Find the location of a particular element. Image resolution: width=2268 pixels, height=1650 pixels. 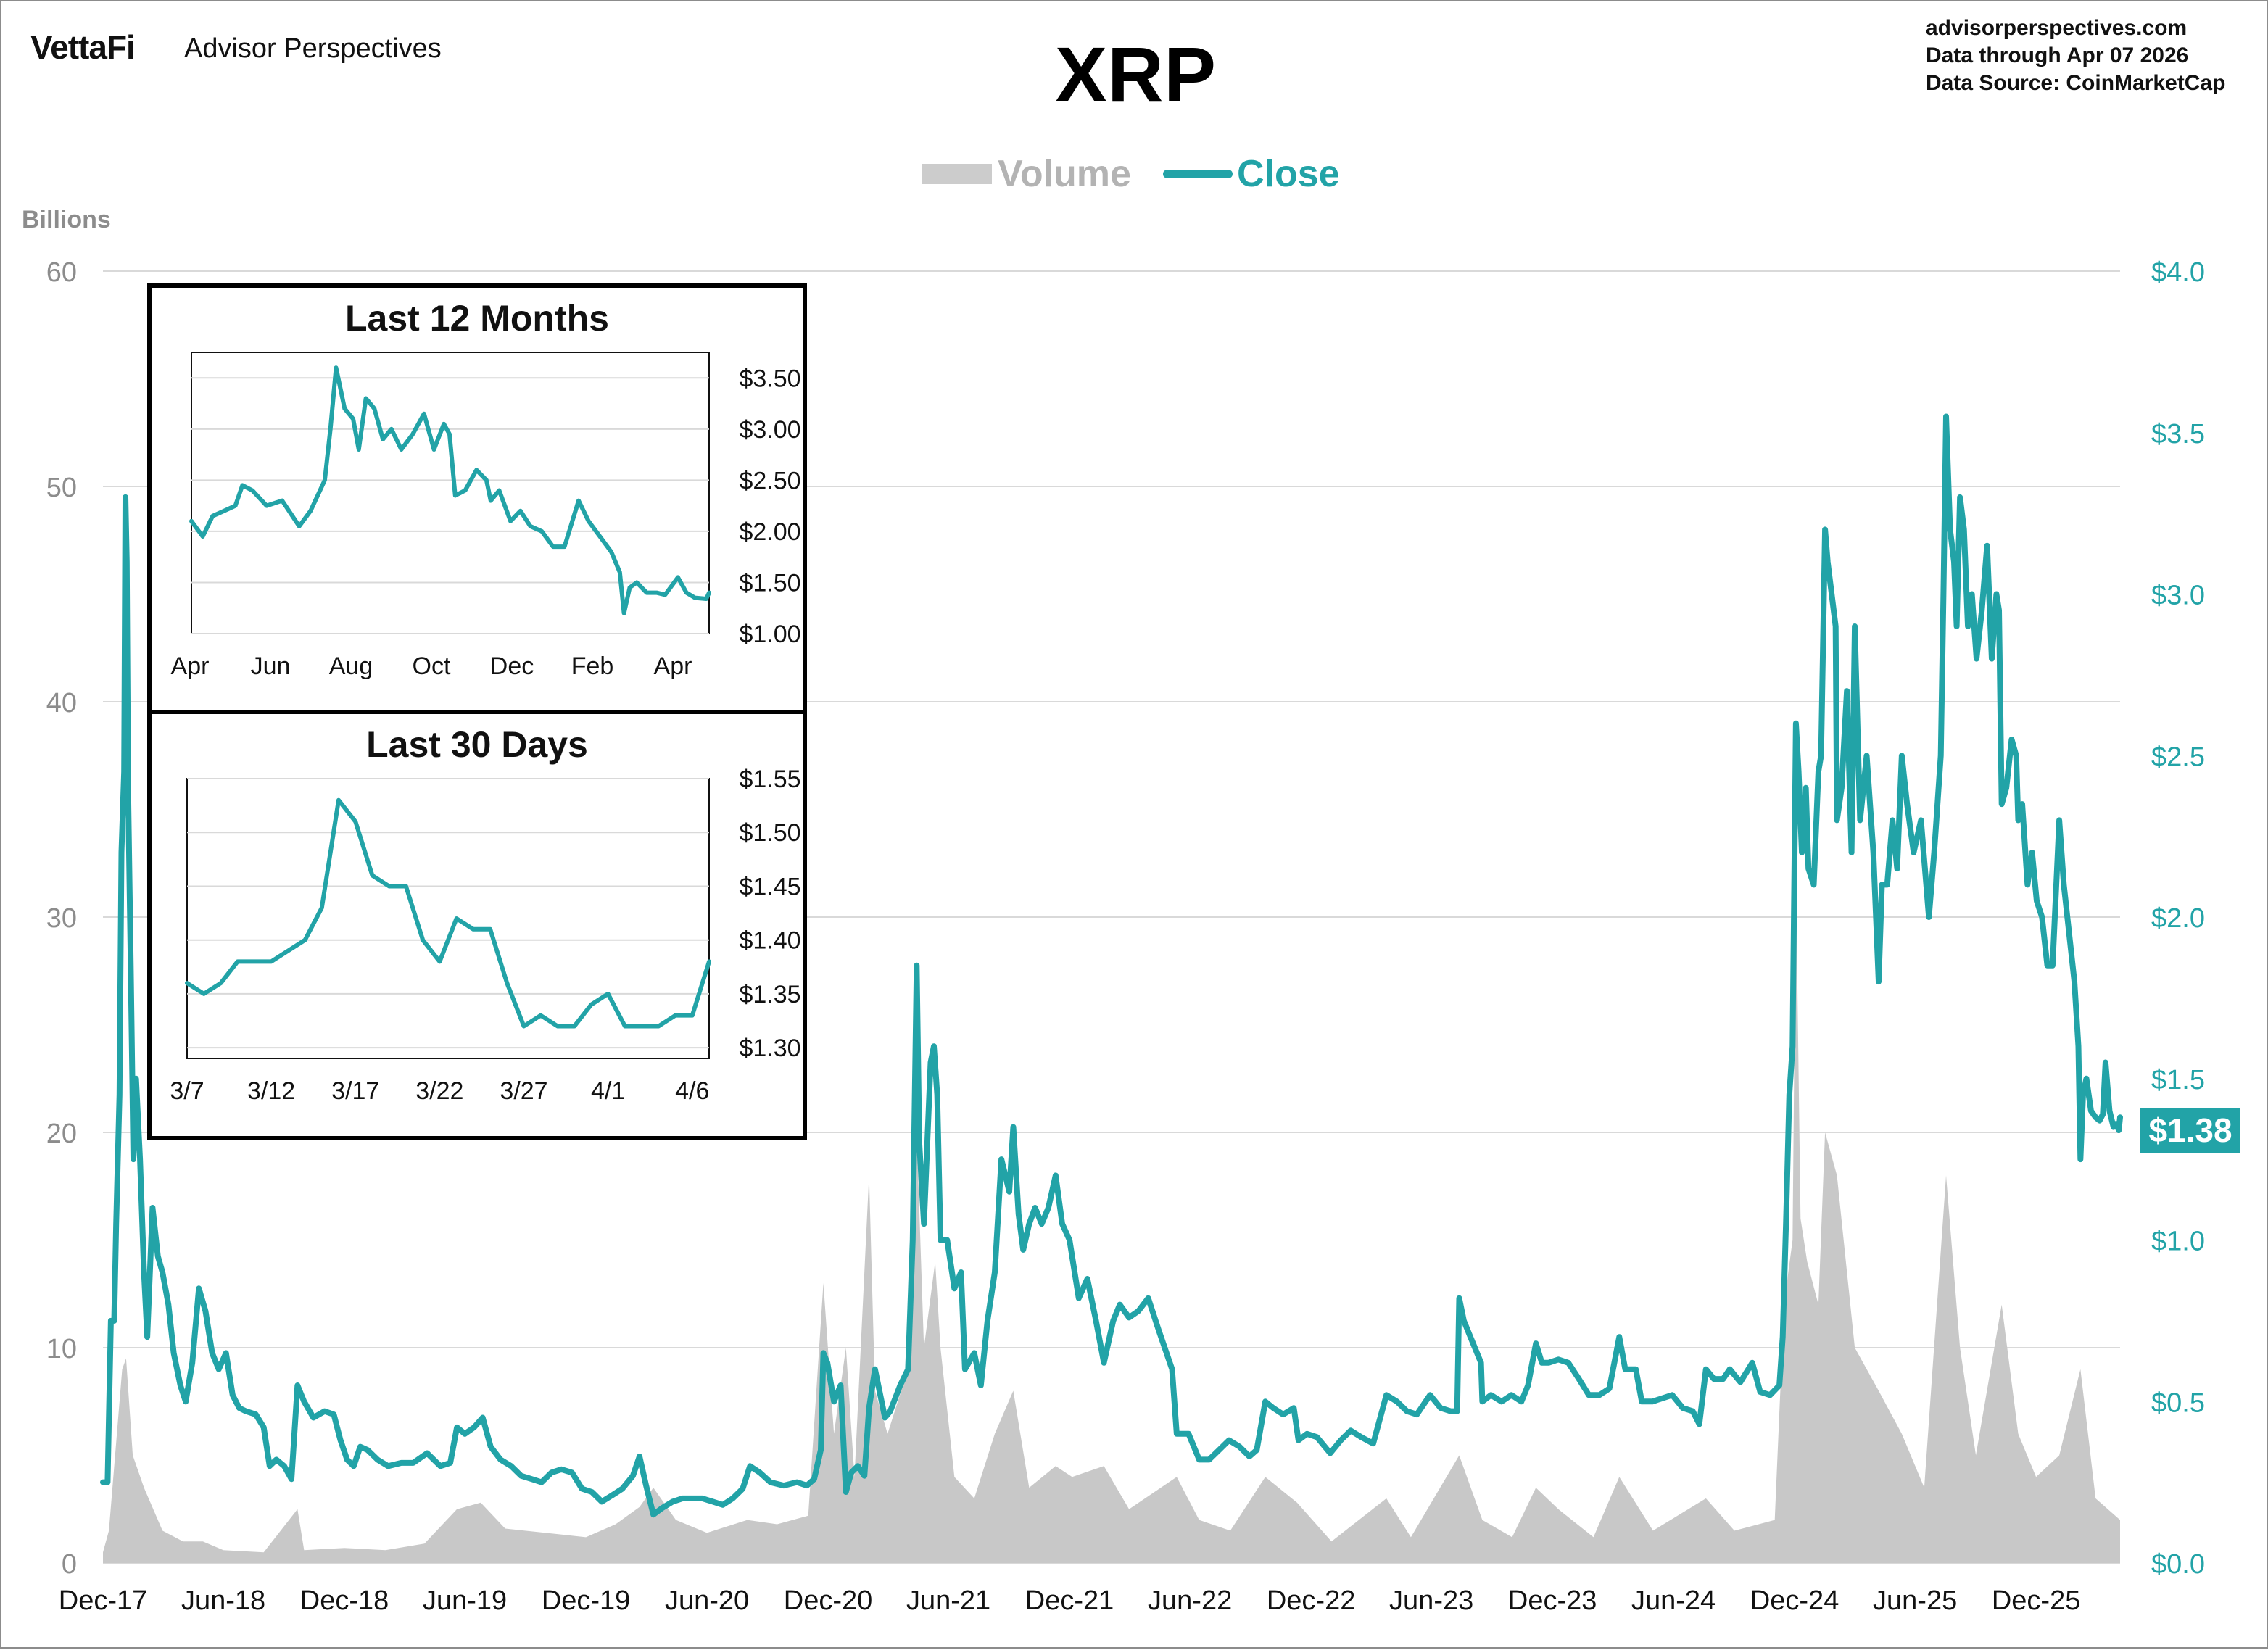

x-tick-label: Dec-22 is located at coordinates (1311, 1600).